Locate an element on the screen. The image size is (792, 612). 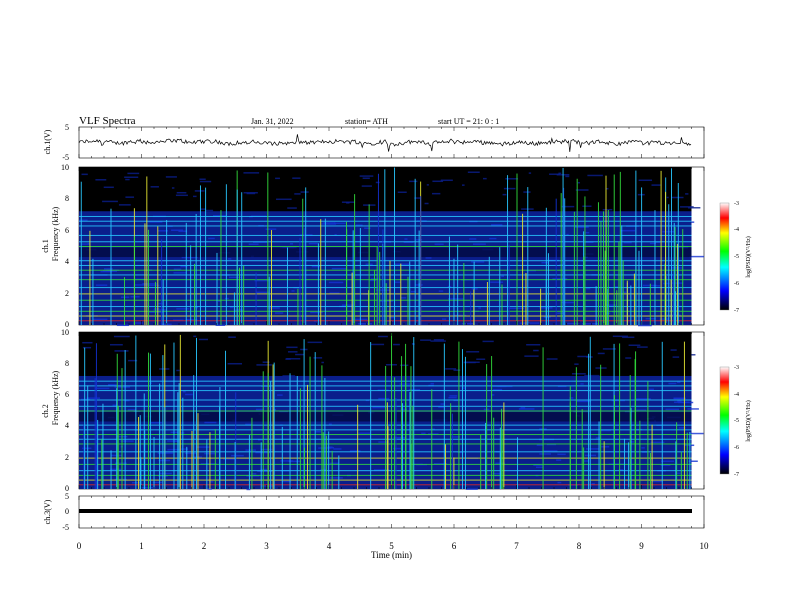
ch1-waveform-trace is located at coordinates (385, 143).